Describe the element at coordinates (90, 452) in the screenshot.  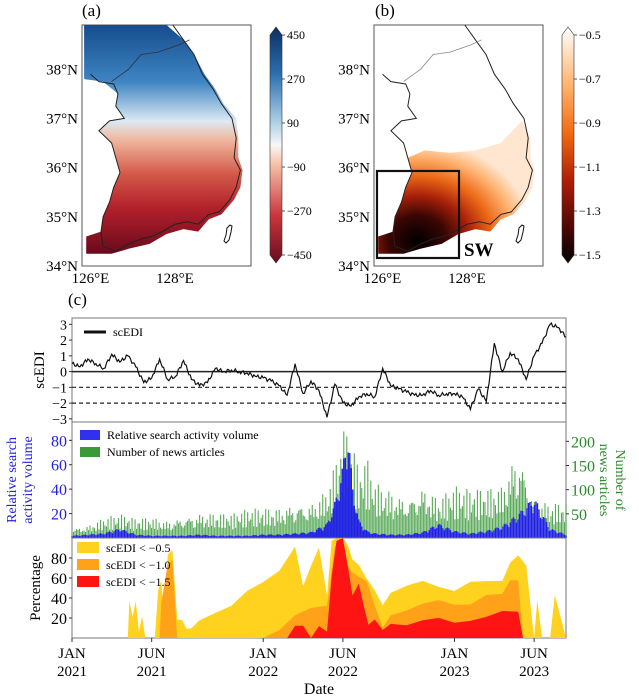
I see `legend-news-swatch` at that location.